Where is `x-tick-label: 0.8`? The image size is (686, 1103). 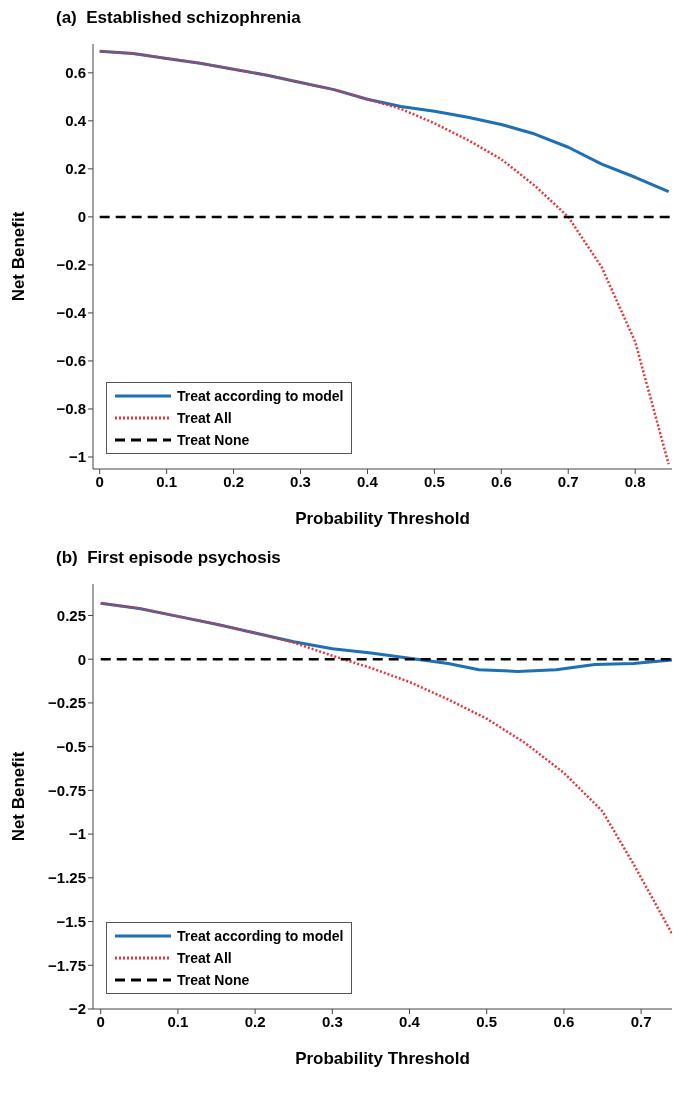
x-tick-label: 0.8 is located at coordinates (635, 481).